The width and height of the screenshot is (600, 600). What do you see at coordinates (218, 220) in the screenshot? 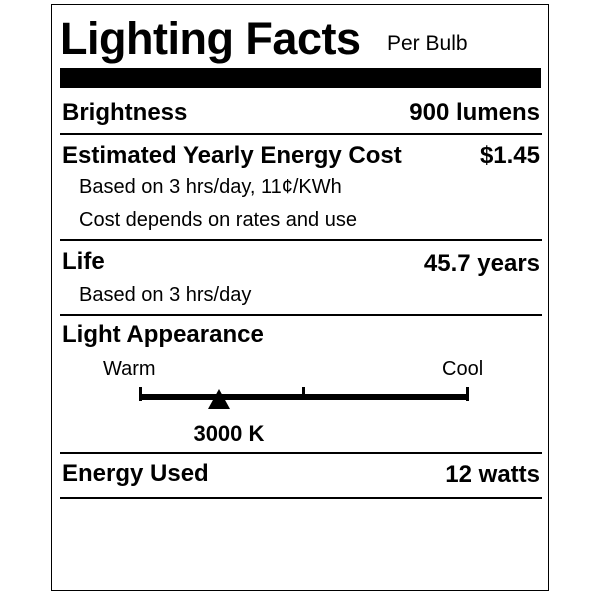
I see `energy-cost-note: Cost depends on rates and use` at bounding box center [218, 220].